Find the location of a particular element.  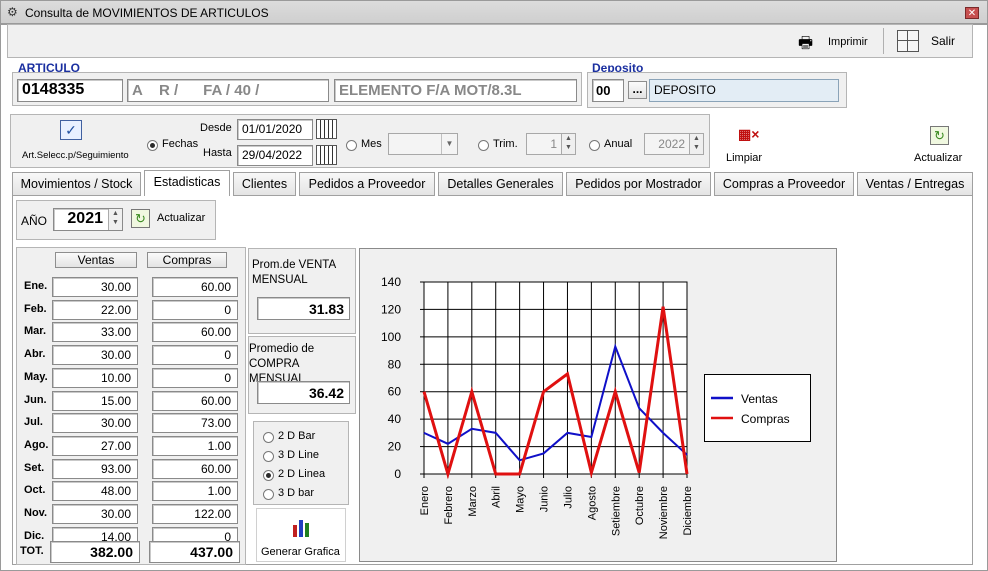

y-tick-label: 40 is located at coordinates (395, 419).